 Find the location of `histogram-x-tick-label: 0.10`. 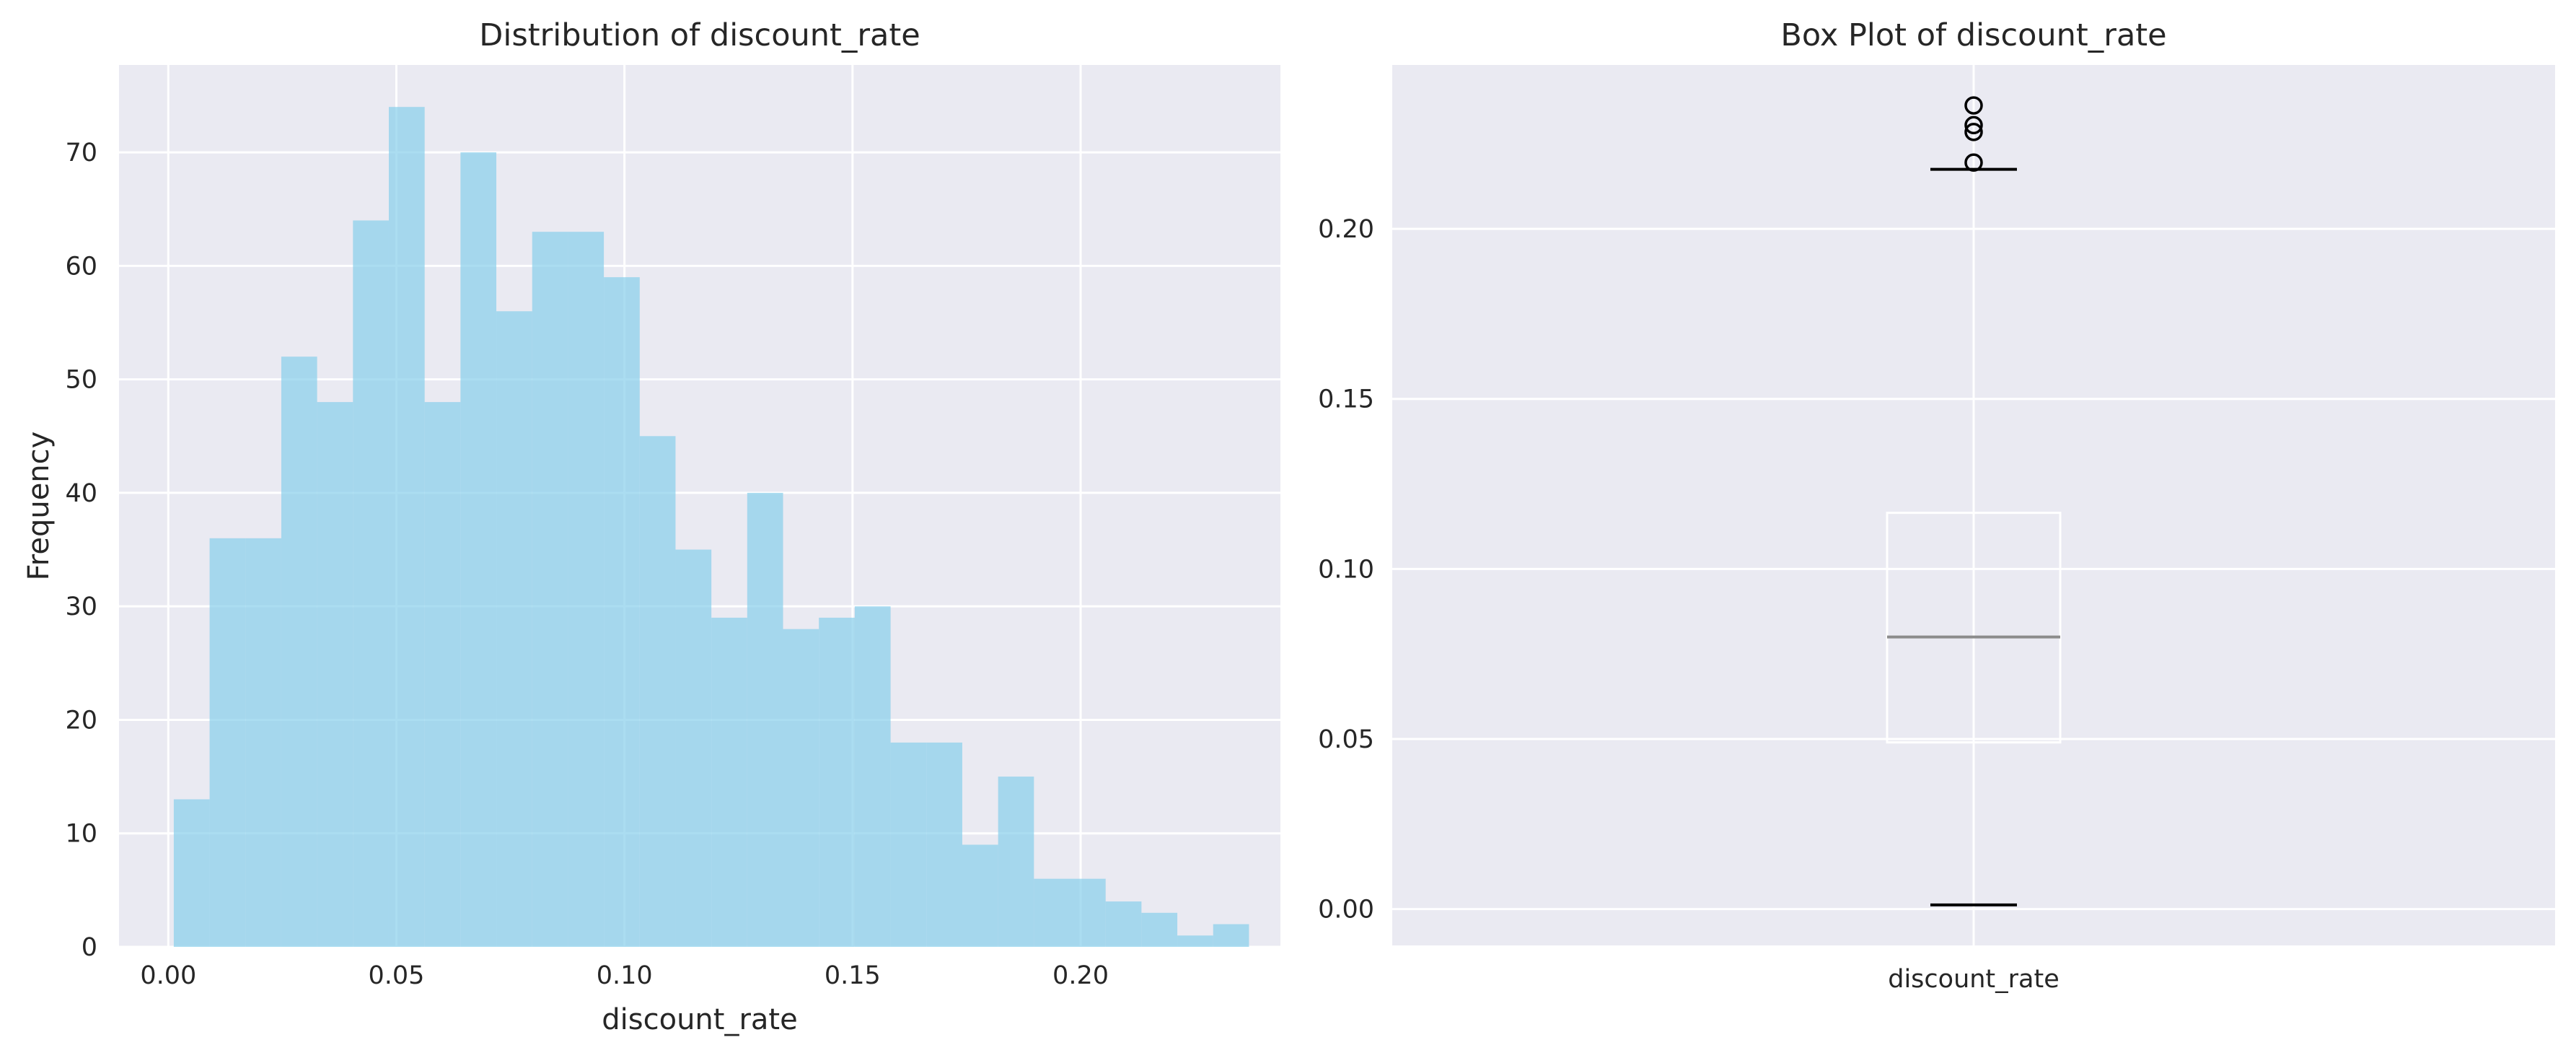

histogram-x-tick-label: 0.10 is located at coordinates (625, 975).